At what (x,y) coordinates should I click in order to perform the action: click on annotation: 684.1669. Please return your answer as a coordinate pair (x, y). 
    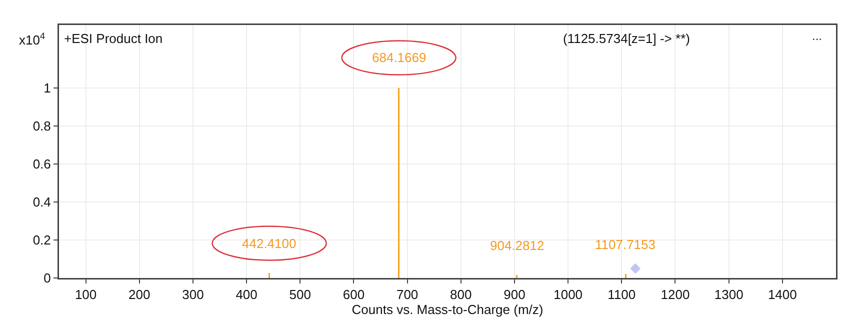
    Looking at the image, I should click on (399, 57).